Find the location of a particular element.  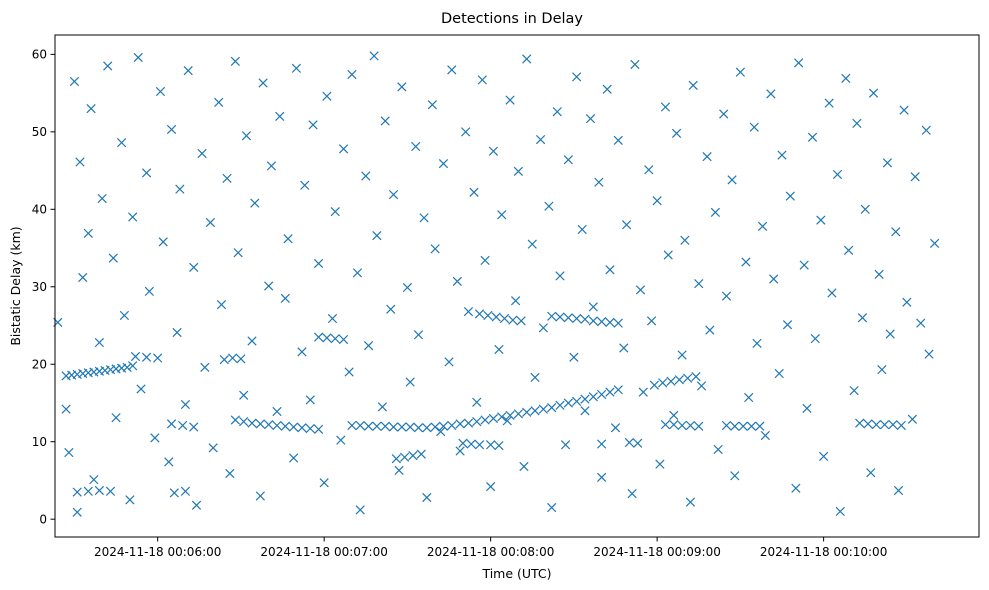

y-tick-label: 60 is located at coordinates (39, 55).